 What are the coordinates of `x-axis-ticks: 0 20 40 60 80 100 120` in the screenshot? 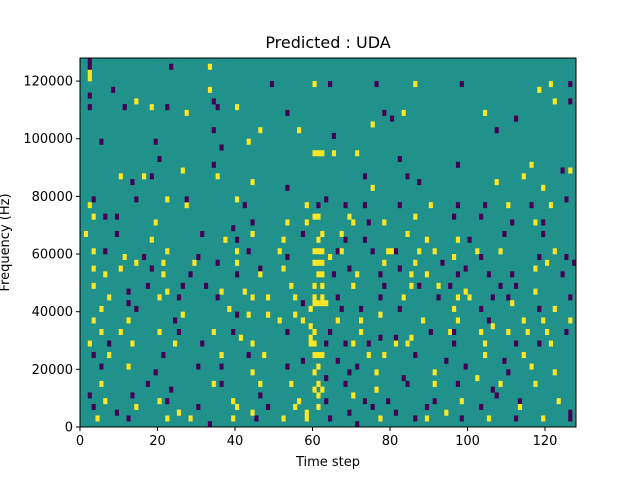 It's located at (316, 438).